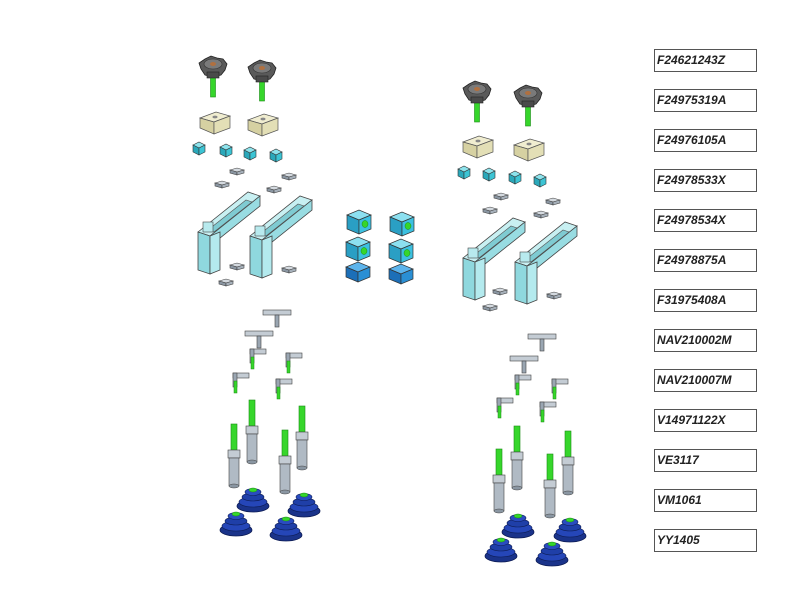 This screenshot has width=800, height=600. I want to click on part-number-label: NAV210002M, so click(705, 340).